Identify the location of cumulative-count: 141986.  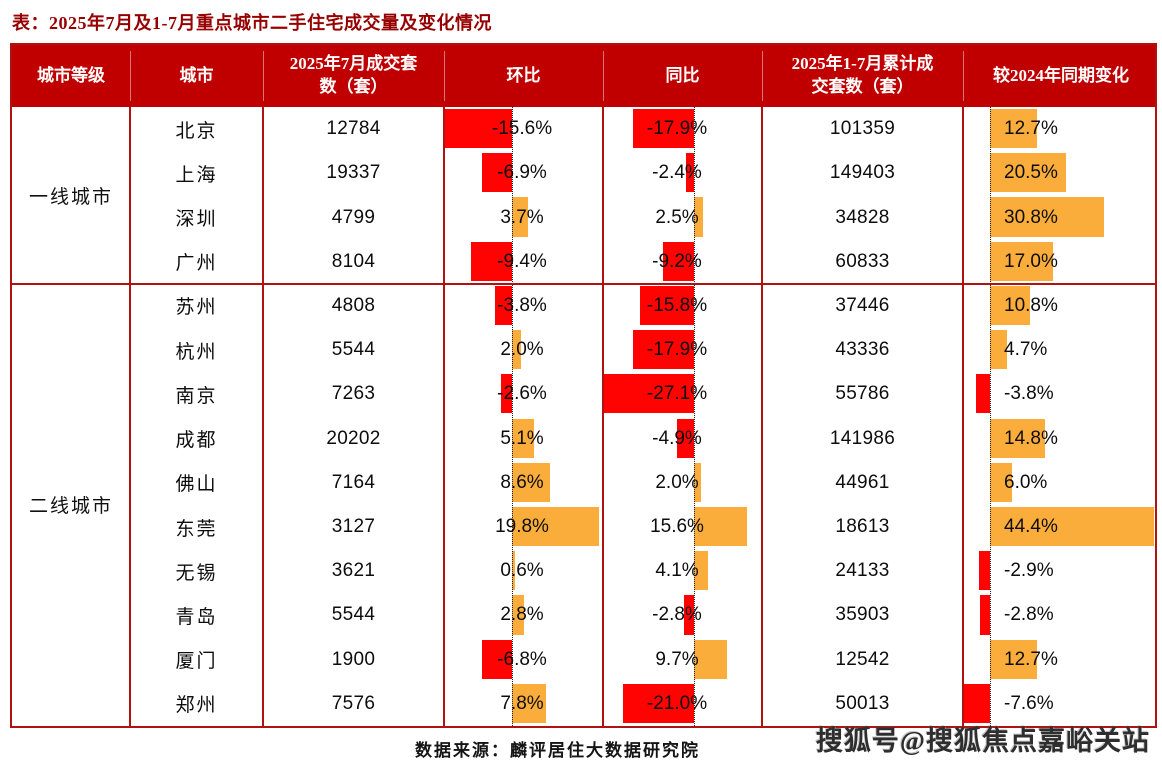
(862, 438).